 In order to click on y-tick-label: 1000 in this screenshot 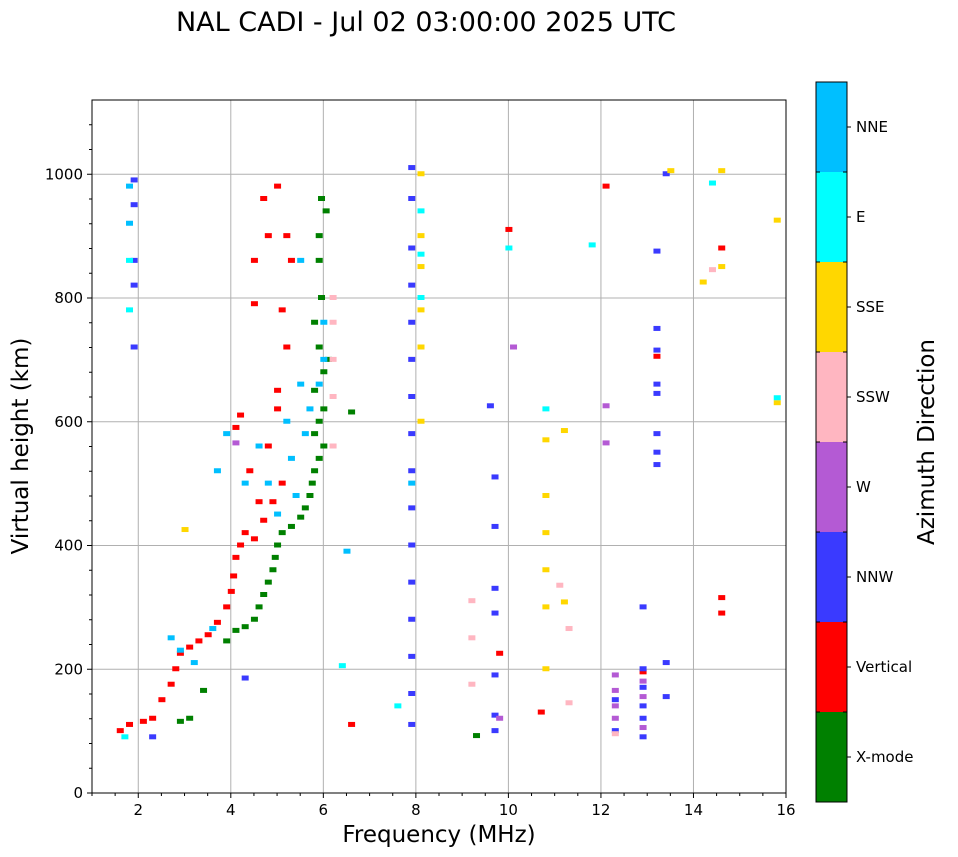, I will do `click(64, 174)`.